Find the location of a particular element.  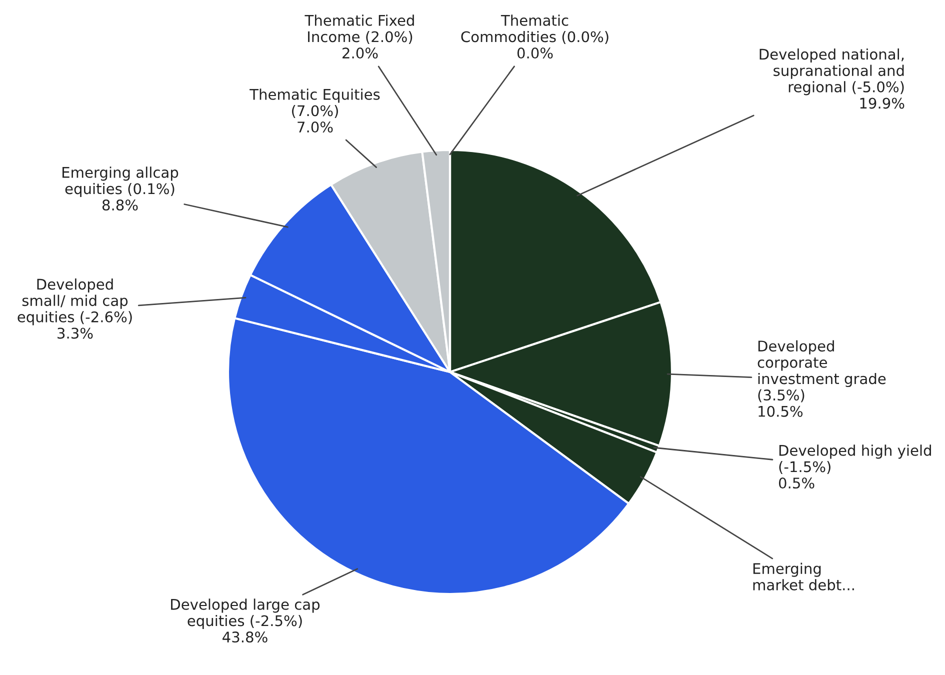

data-label: 3.3% is located at coordinates (75, 333).